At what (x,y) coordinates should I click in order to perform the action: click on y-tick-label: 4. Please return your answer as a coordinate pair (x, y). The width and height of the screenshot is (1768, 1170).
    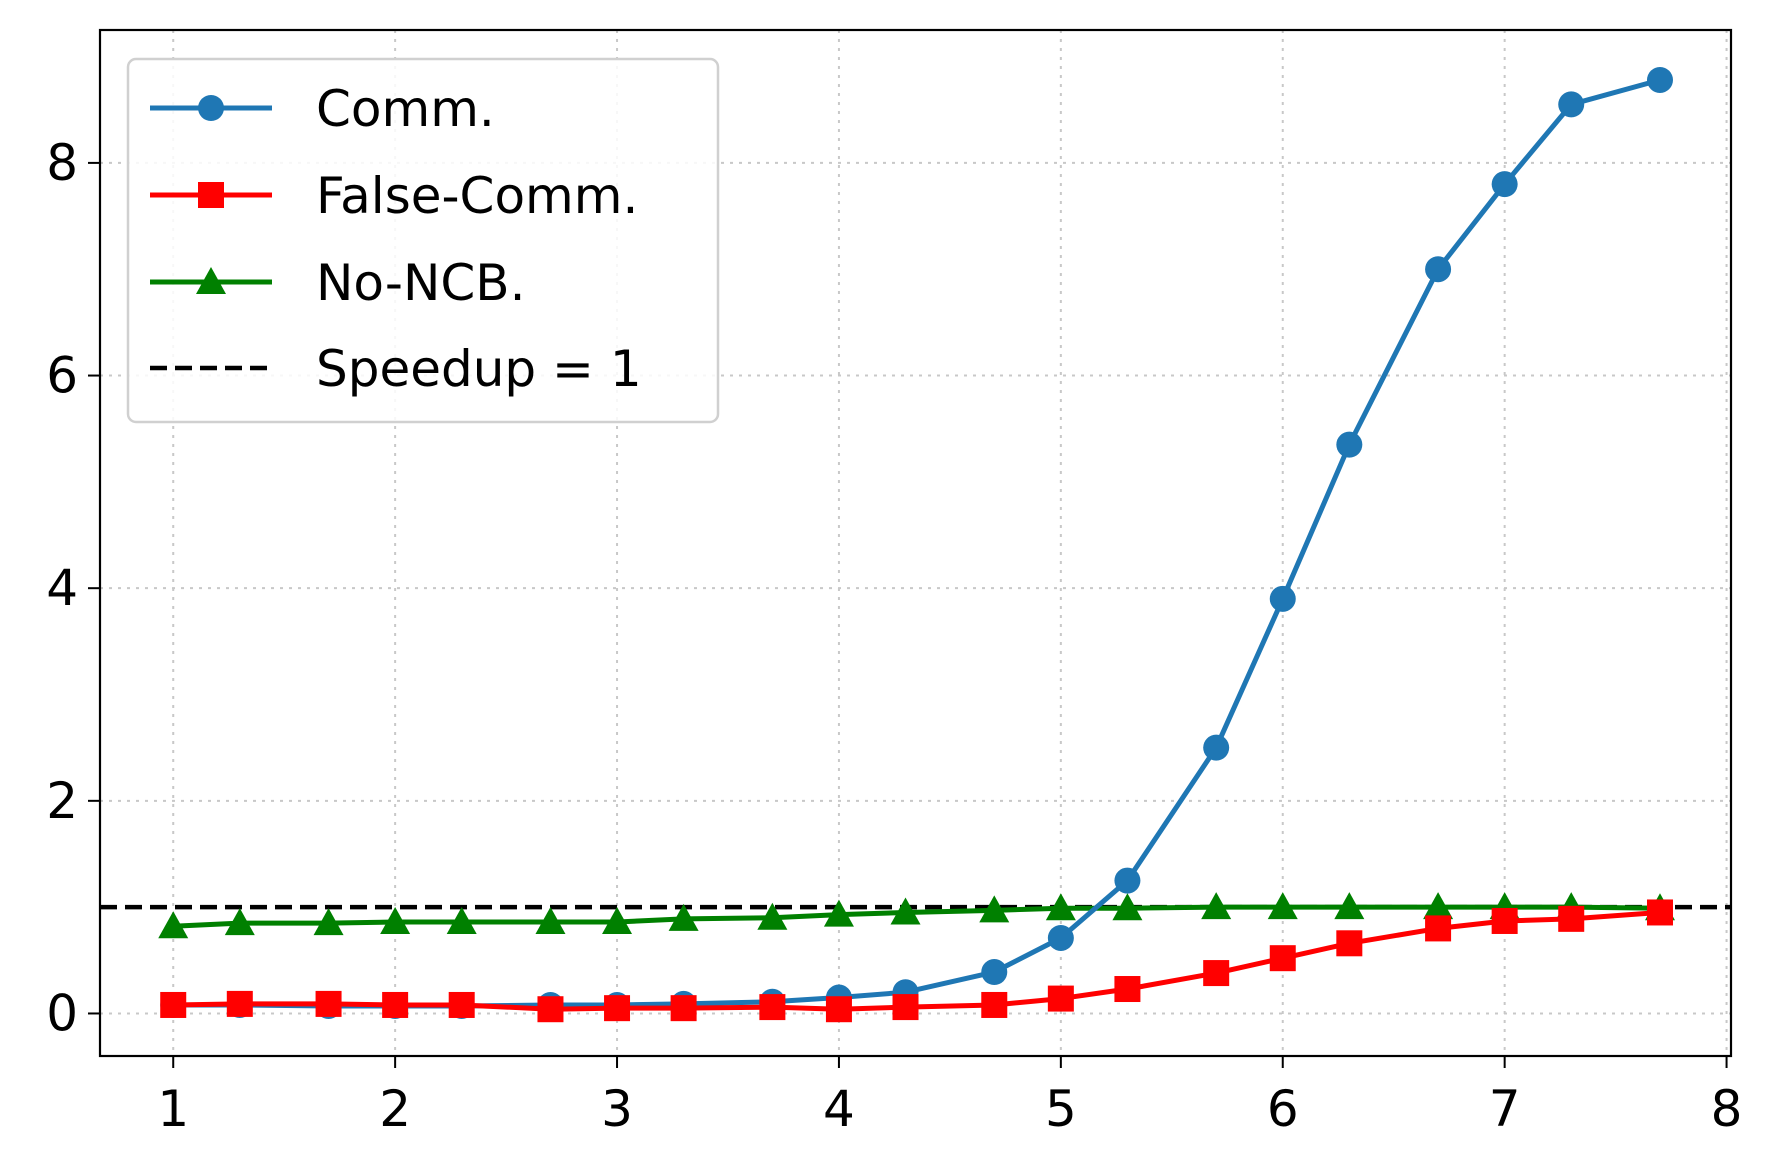
    Looking at the image, I should click on (62, 588).